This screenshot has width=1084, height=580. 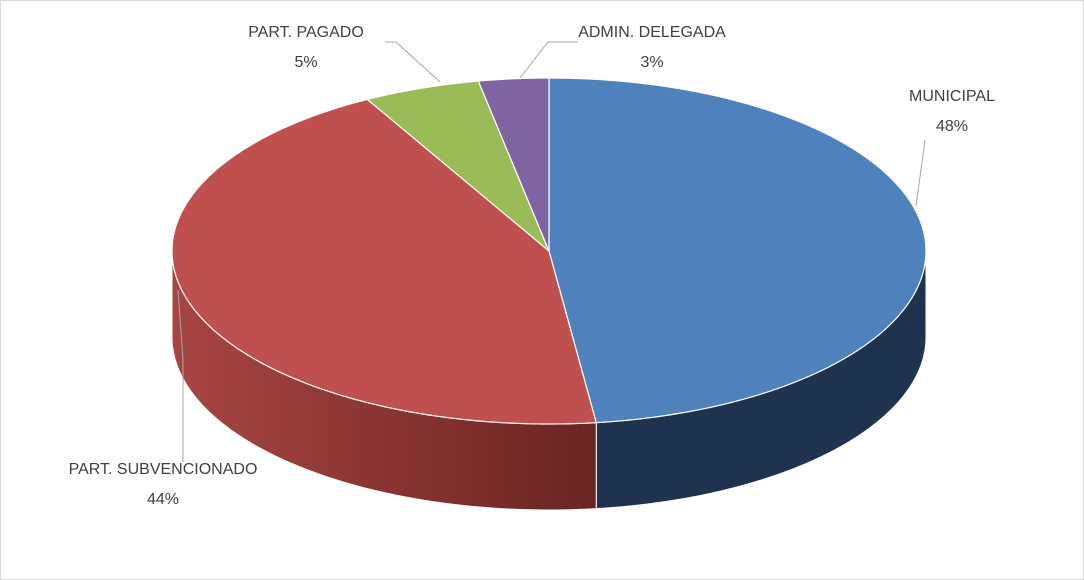 What do you see at coordinates (305, 62) in the screenshot?
I see `value-label: 5%` at bounding box center [305, 62].